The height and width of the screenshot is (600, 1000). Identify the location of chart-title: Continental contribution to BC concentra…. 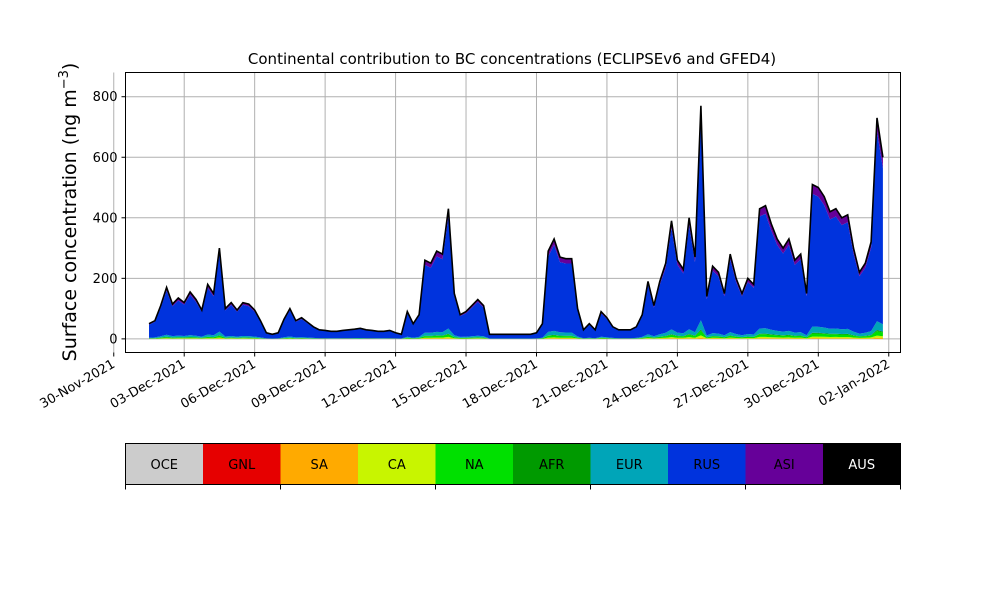
(512, 59).